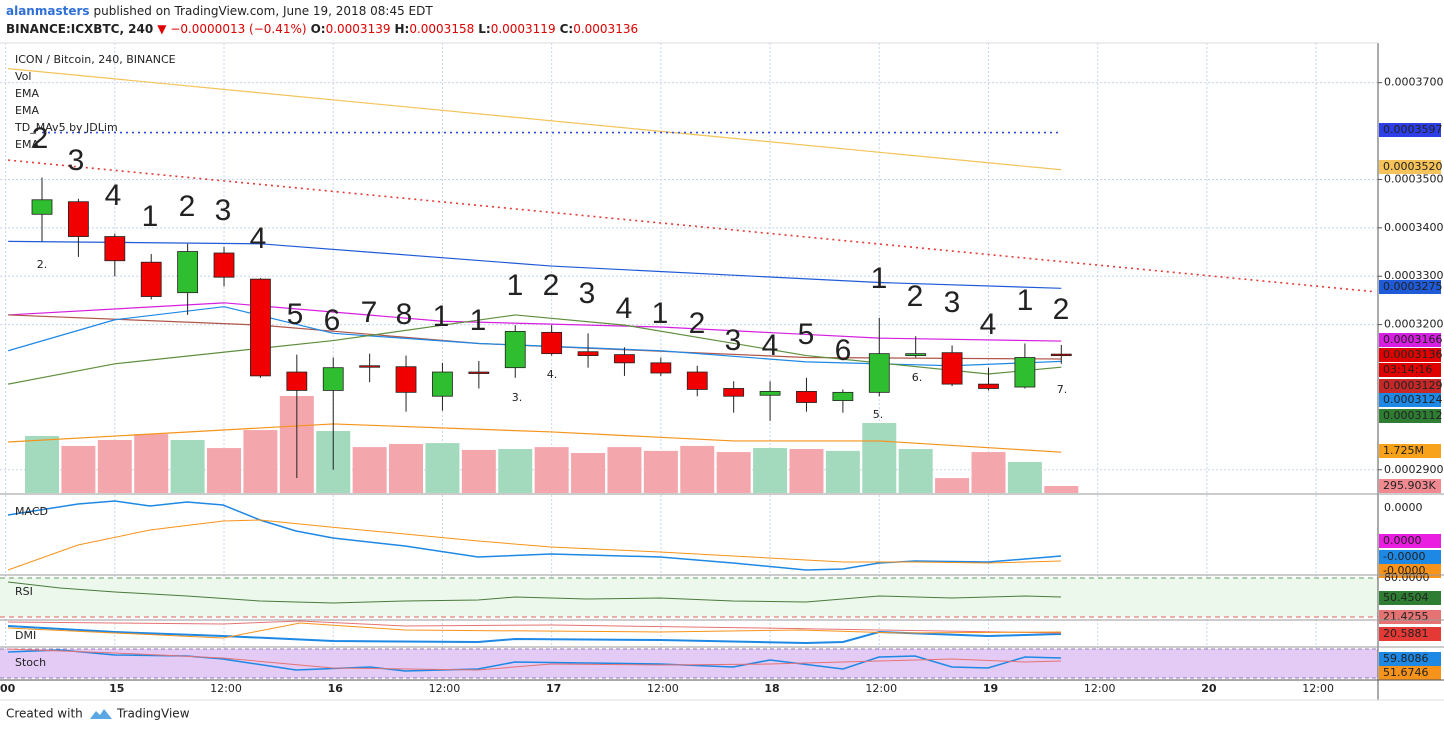  Describe the element at coordinates (153, 714) in the screenshot. I see `footer-brand: TradingView` at that location.